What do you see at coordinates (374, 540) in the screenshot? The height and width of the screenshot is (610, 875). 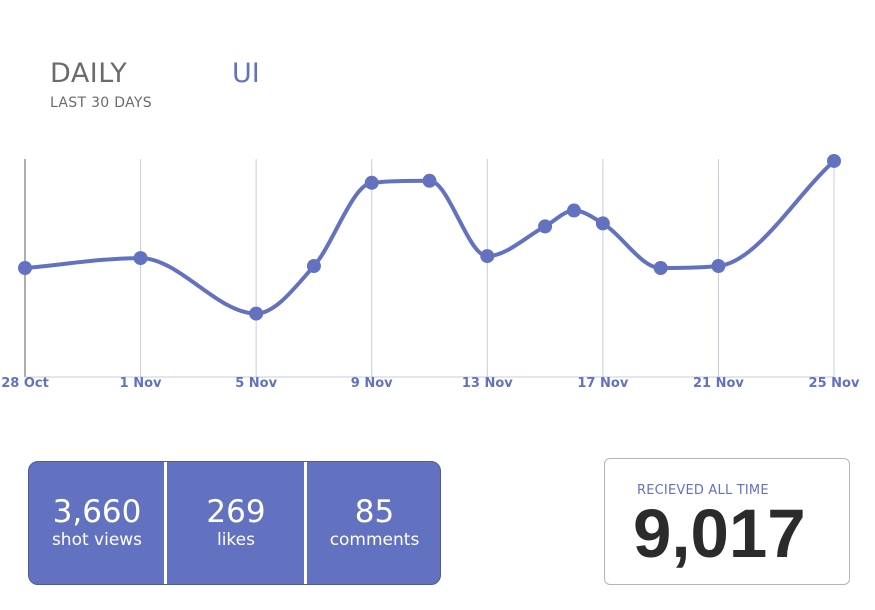 I see `stat-label: comments` at bounding box center [374, 540].